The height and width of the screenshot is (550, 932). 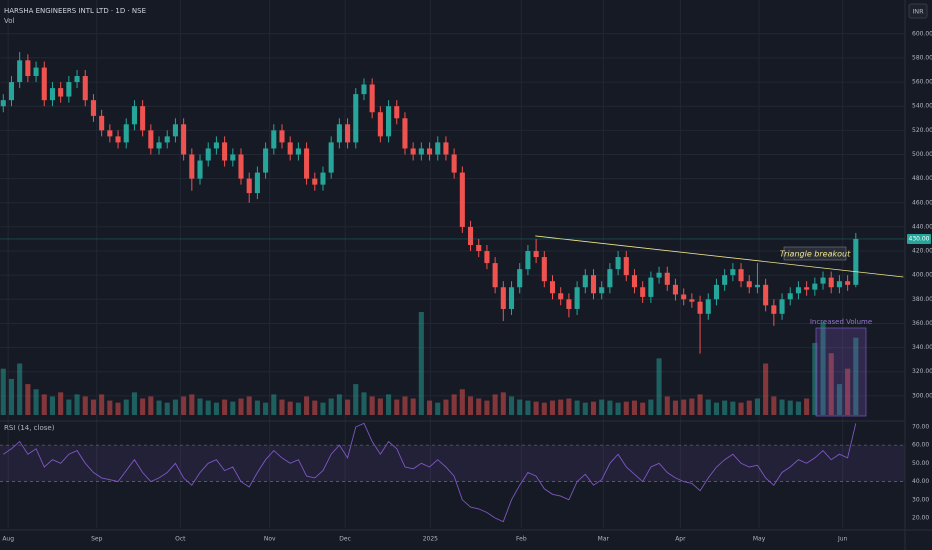 I want to click on x-tick-label: Apr, so click(x=680, y=539).